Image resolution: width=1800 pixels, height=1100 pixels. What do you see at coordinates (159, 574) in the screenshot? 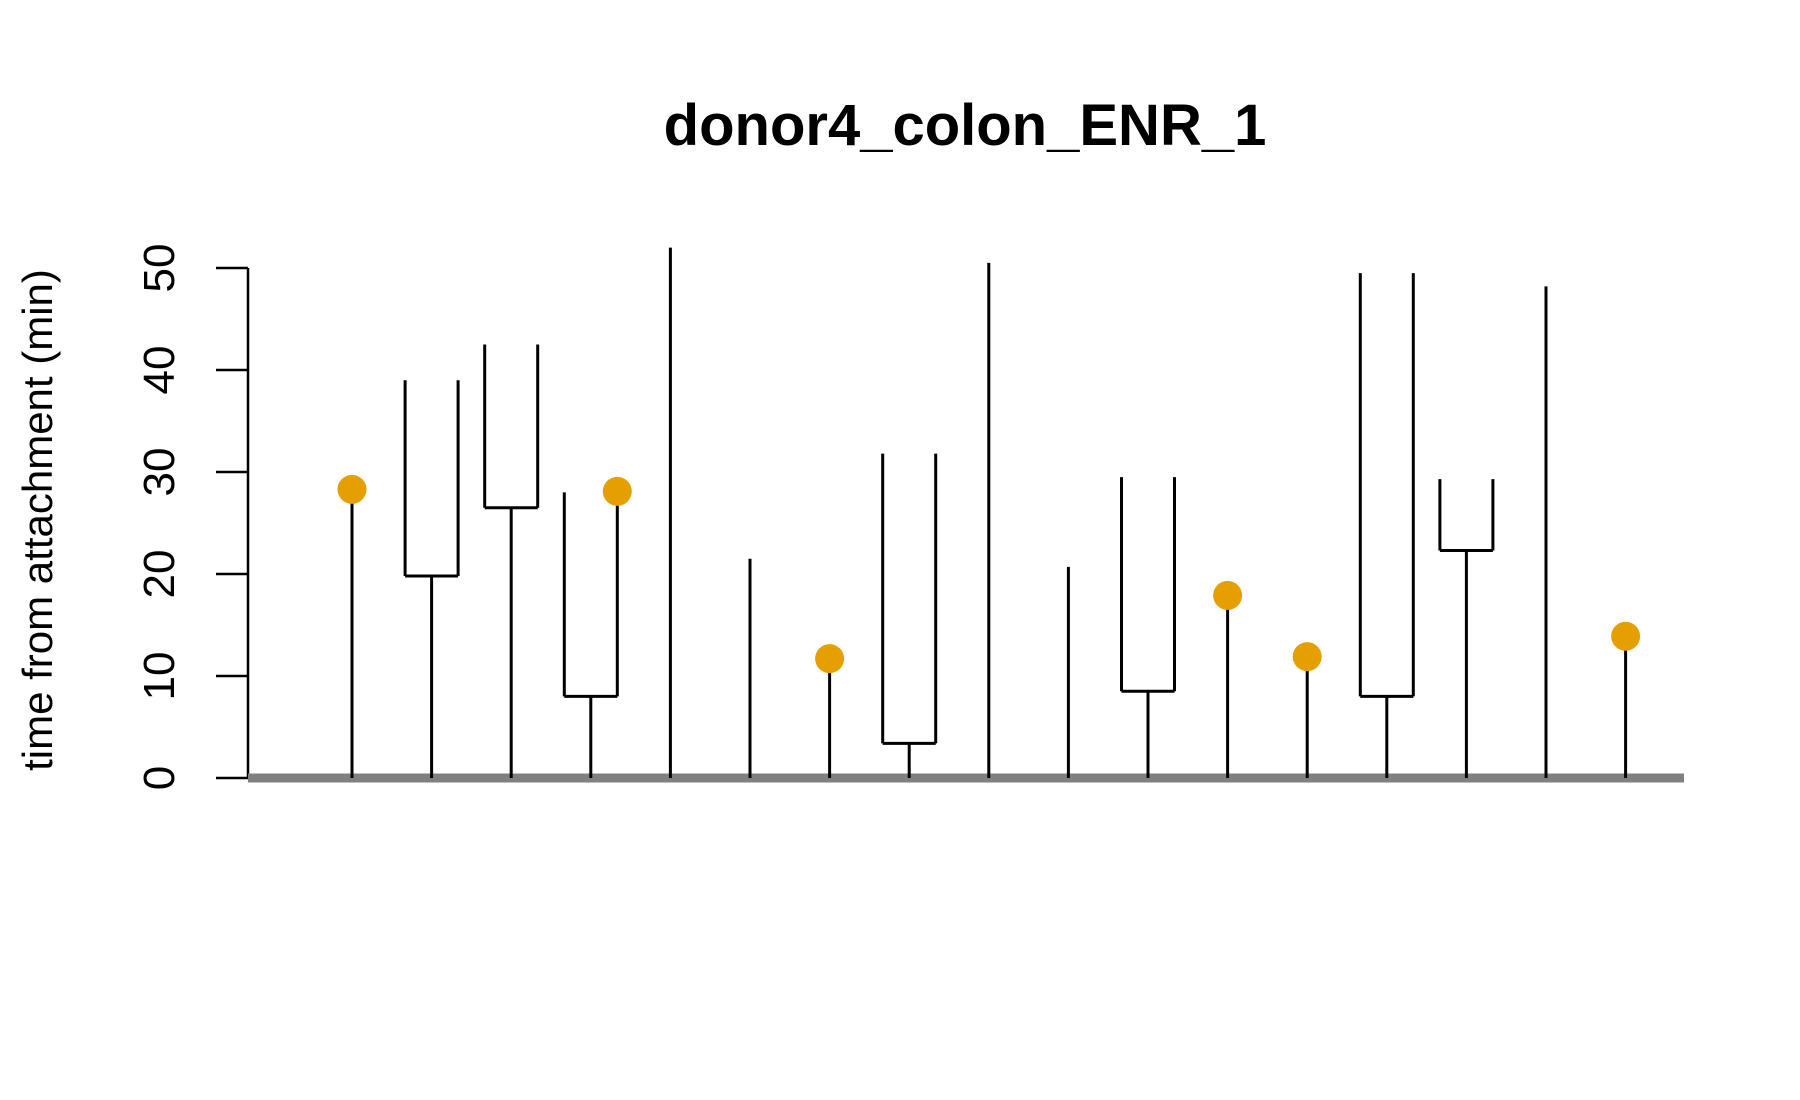
I see `y-tick-label: 20` at bounding box center [159, 574].